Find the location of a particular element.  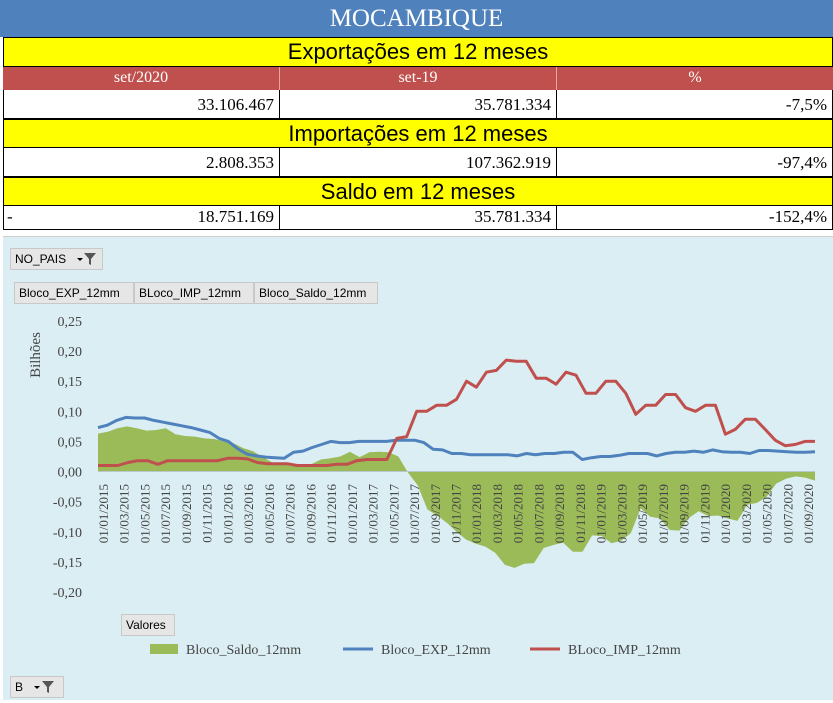

x-tick-label: 01/09/2017 is located at coordinates (435, 514).